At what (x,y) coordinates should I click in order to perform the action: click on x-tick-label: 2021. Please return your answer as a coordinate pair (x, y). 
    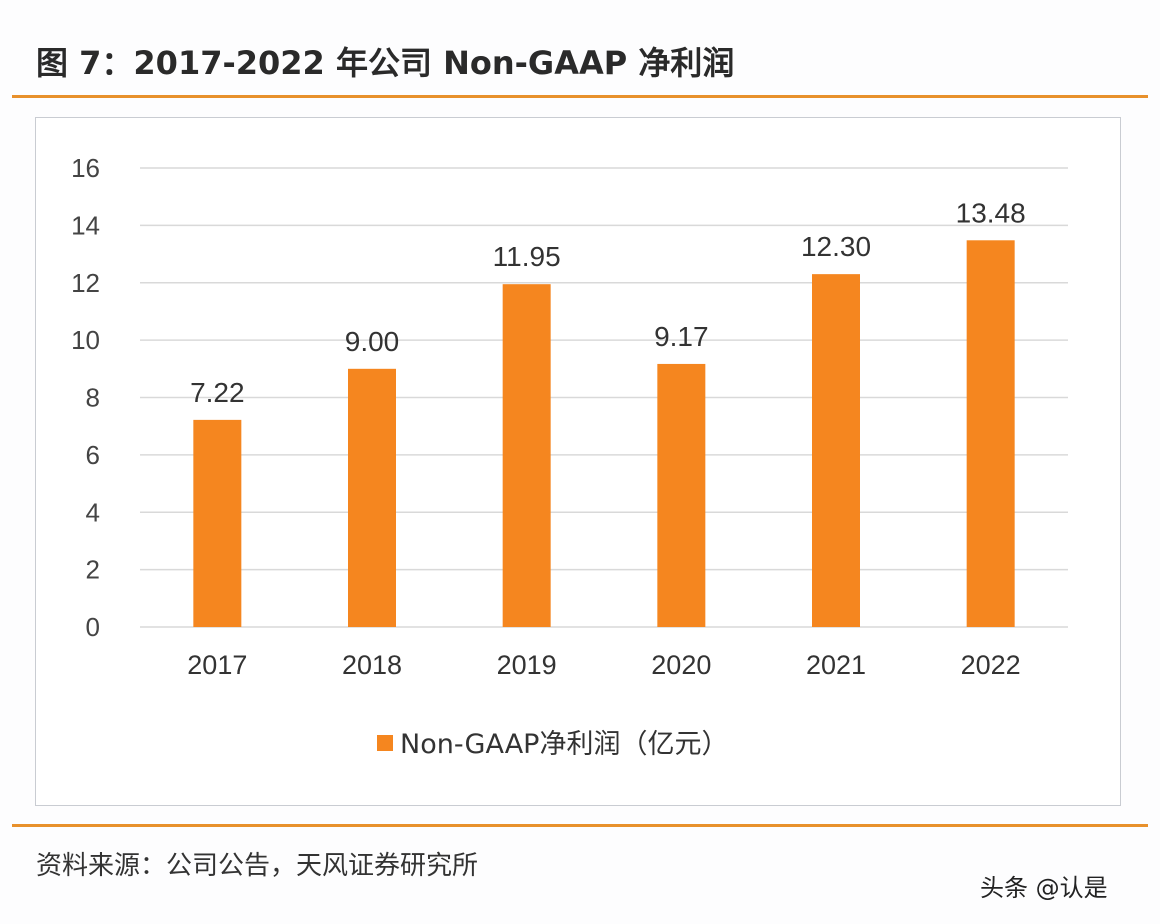
    Looking at the image, I should click on (836, 665).